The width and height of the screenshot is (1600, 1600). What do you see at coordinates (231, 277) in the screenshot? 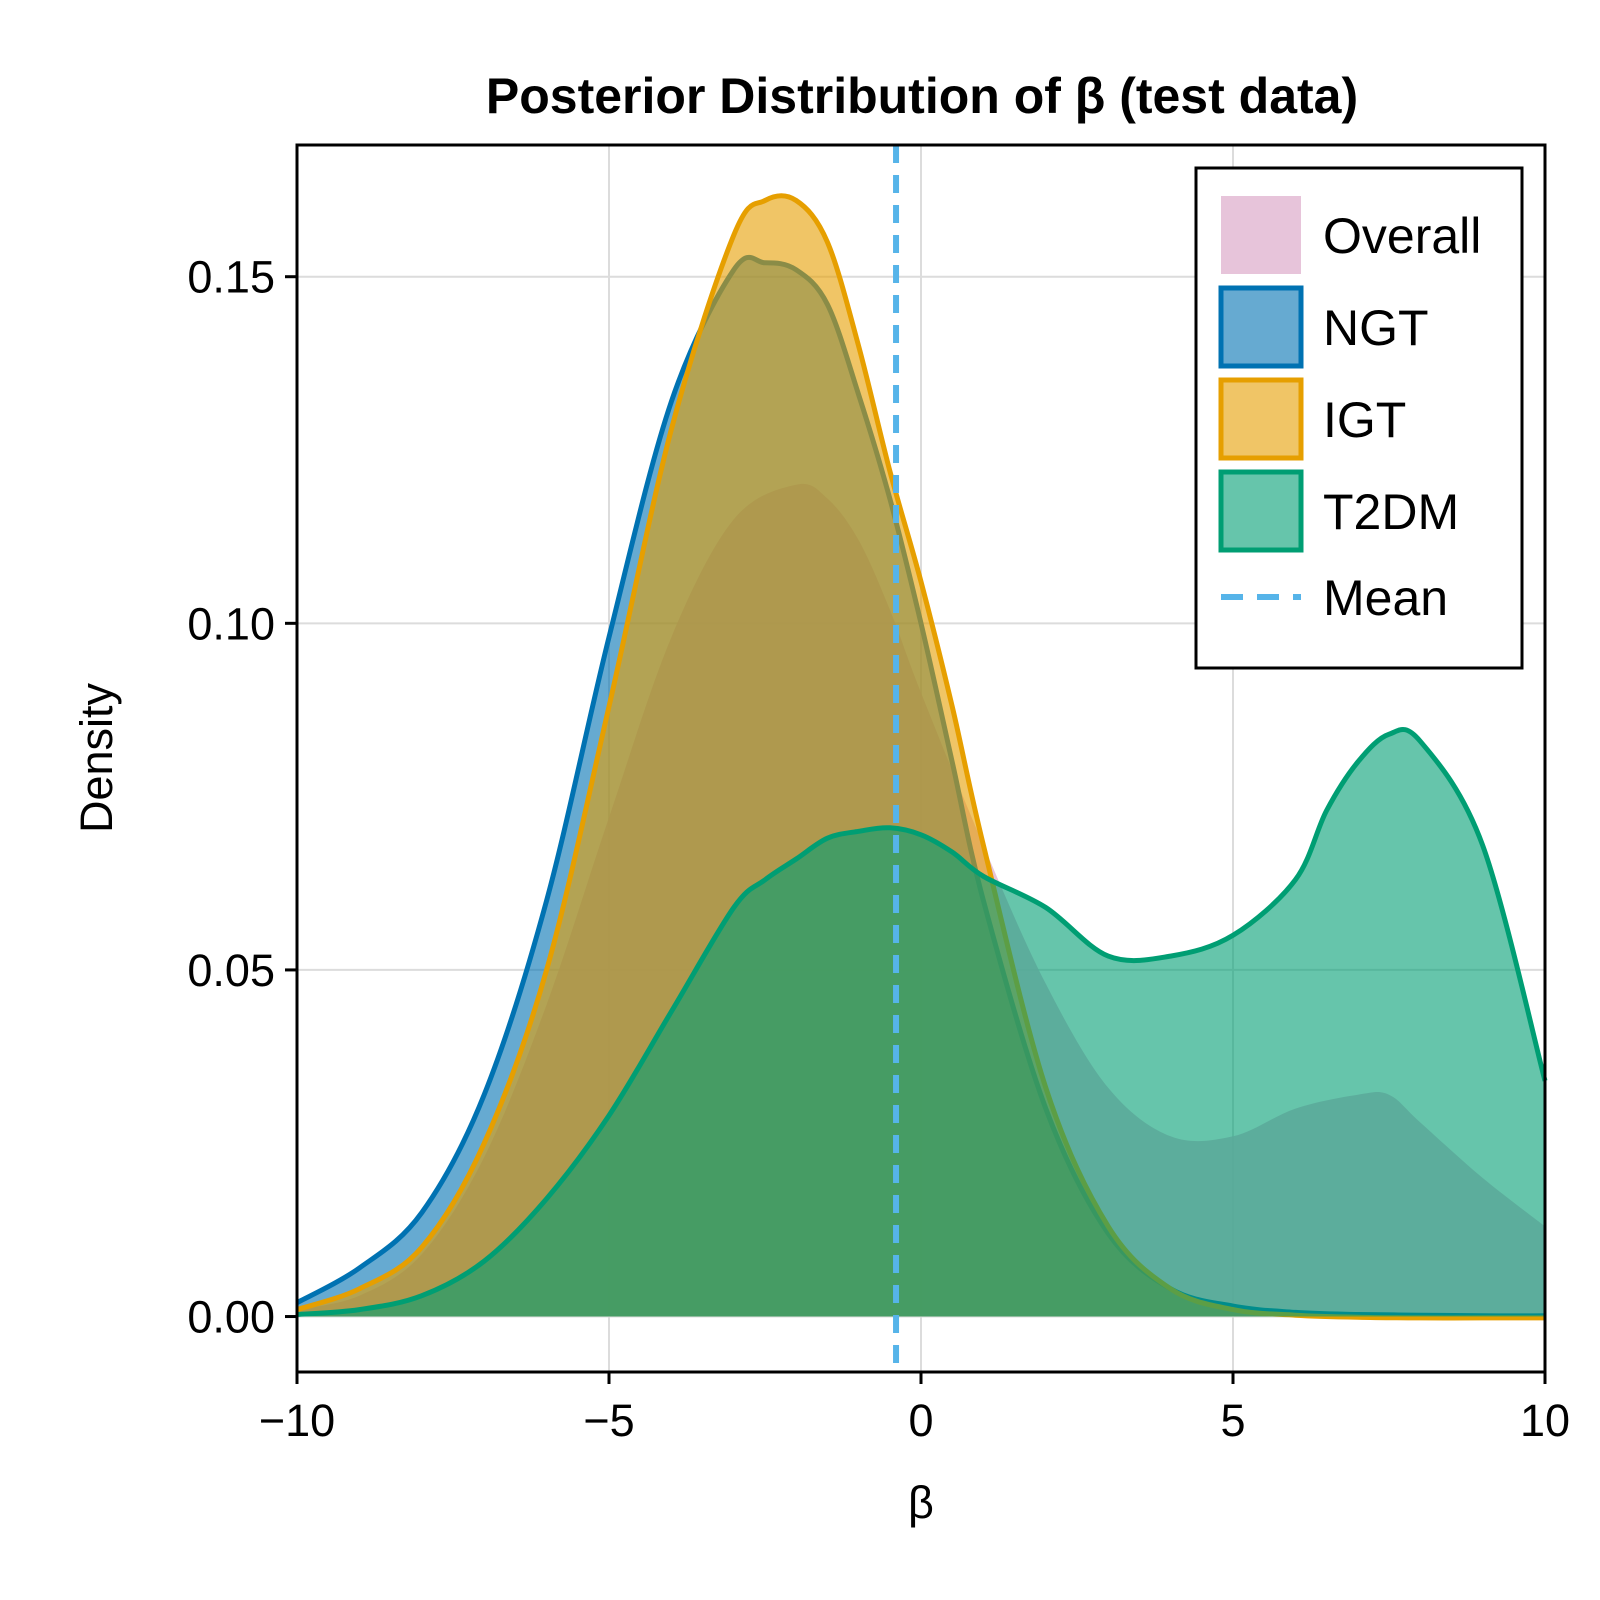
I see `y-tick-label: 0.15` at bounding box center [231, 277].